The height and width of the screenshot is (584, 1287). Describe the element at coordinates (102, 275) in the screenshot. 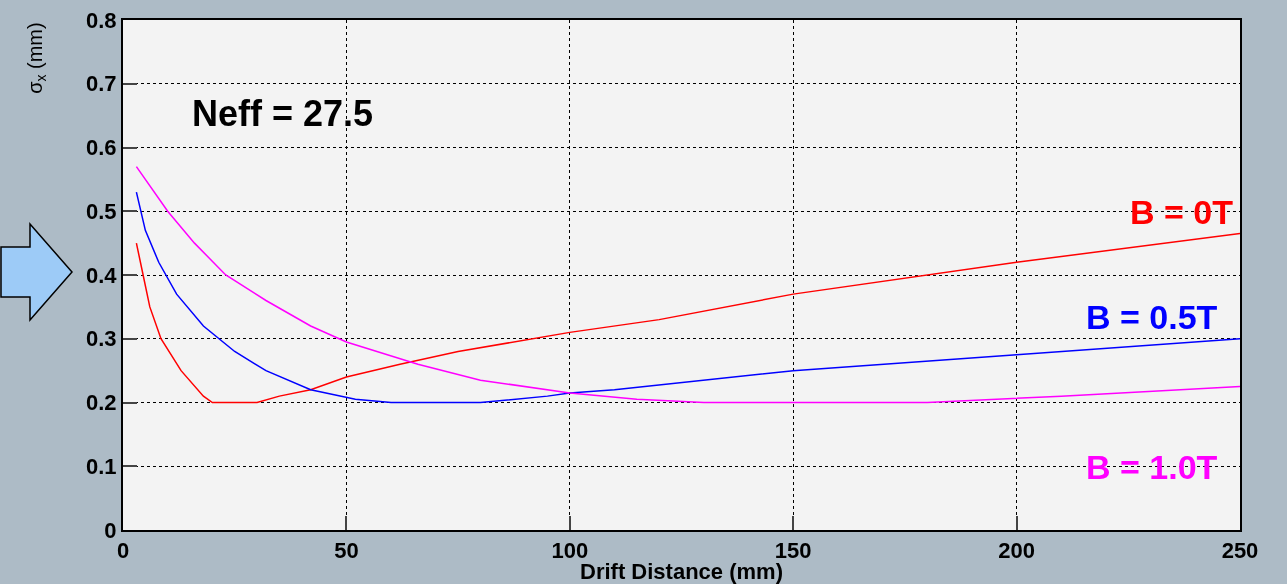

I see `y-tick-label: 0.4` at that location.